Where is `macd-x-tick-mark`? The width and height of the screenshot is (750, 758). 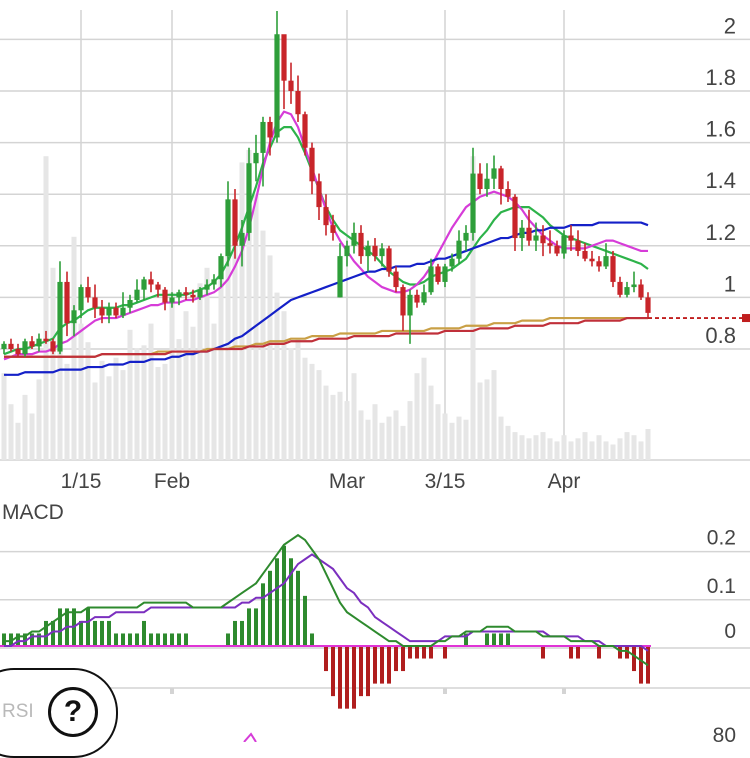 macd-x-tick-mark is located at coordinates (564, 691).